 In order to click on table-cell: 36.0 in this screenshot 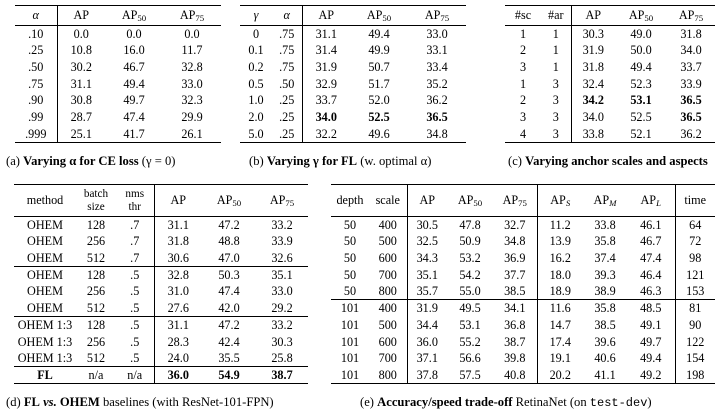, I will do `click(426, 341)`.